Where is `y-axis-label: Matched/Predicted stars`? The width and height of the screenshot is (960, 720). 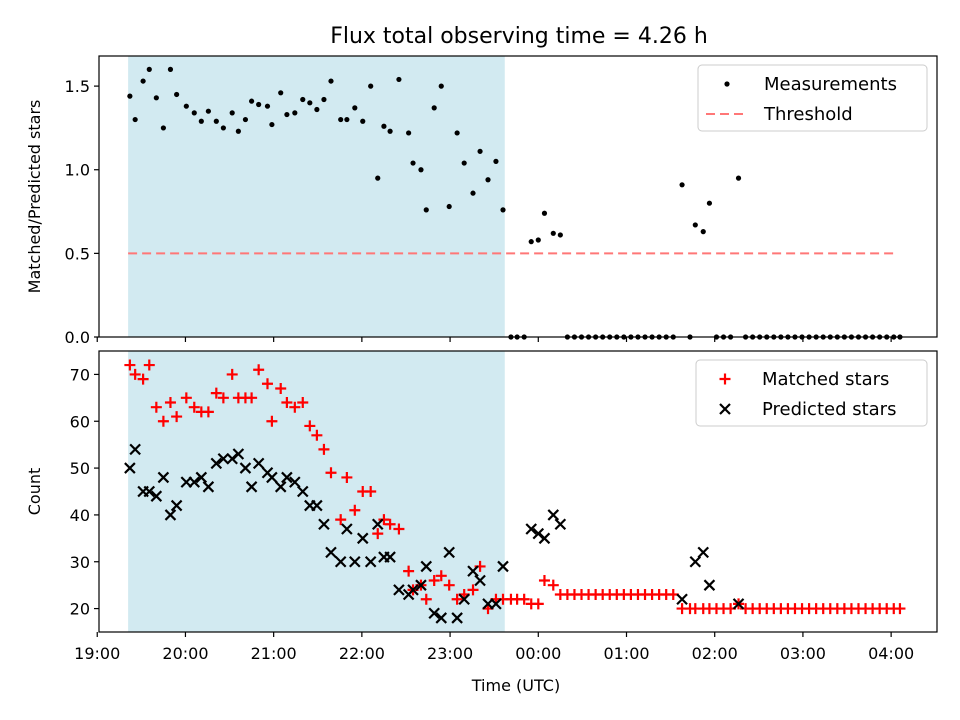
y-axis-label: Matched/Predicted stars is located at coordinates (34, 197).